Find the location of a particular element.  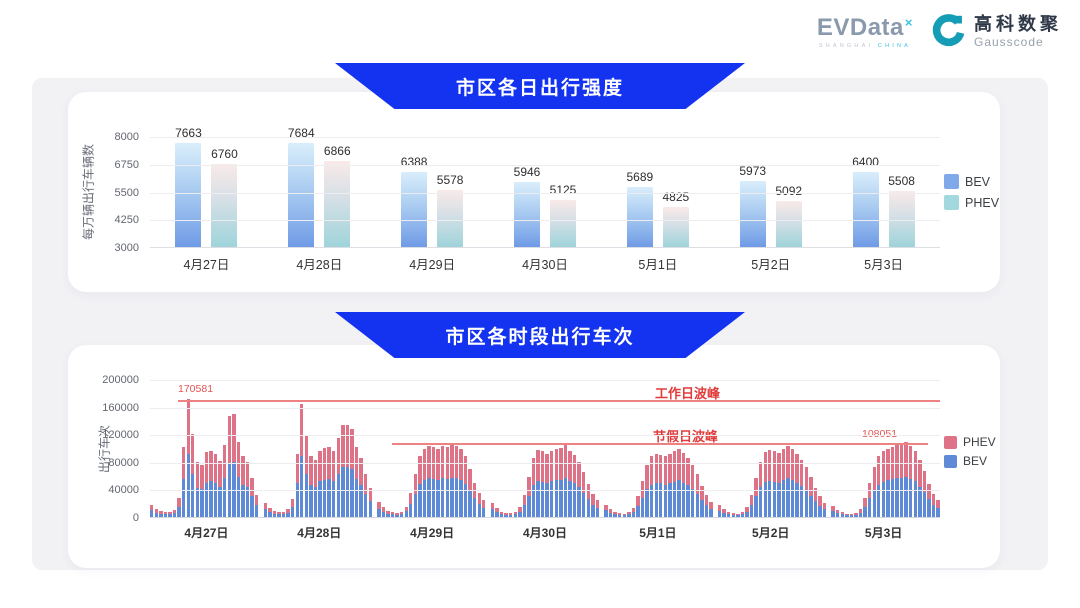

evdata-x-icon: × is located at coordinates (908, 22).